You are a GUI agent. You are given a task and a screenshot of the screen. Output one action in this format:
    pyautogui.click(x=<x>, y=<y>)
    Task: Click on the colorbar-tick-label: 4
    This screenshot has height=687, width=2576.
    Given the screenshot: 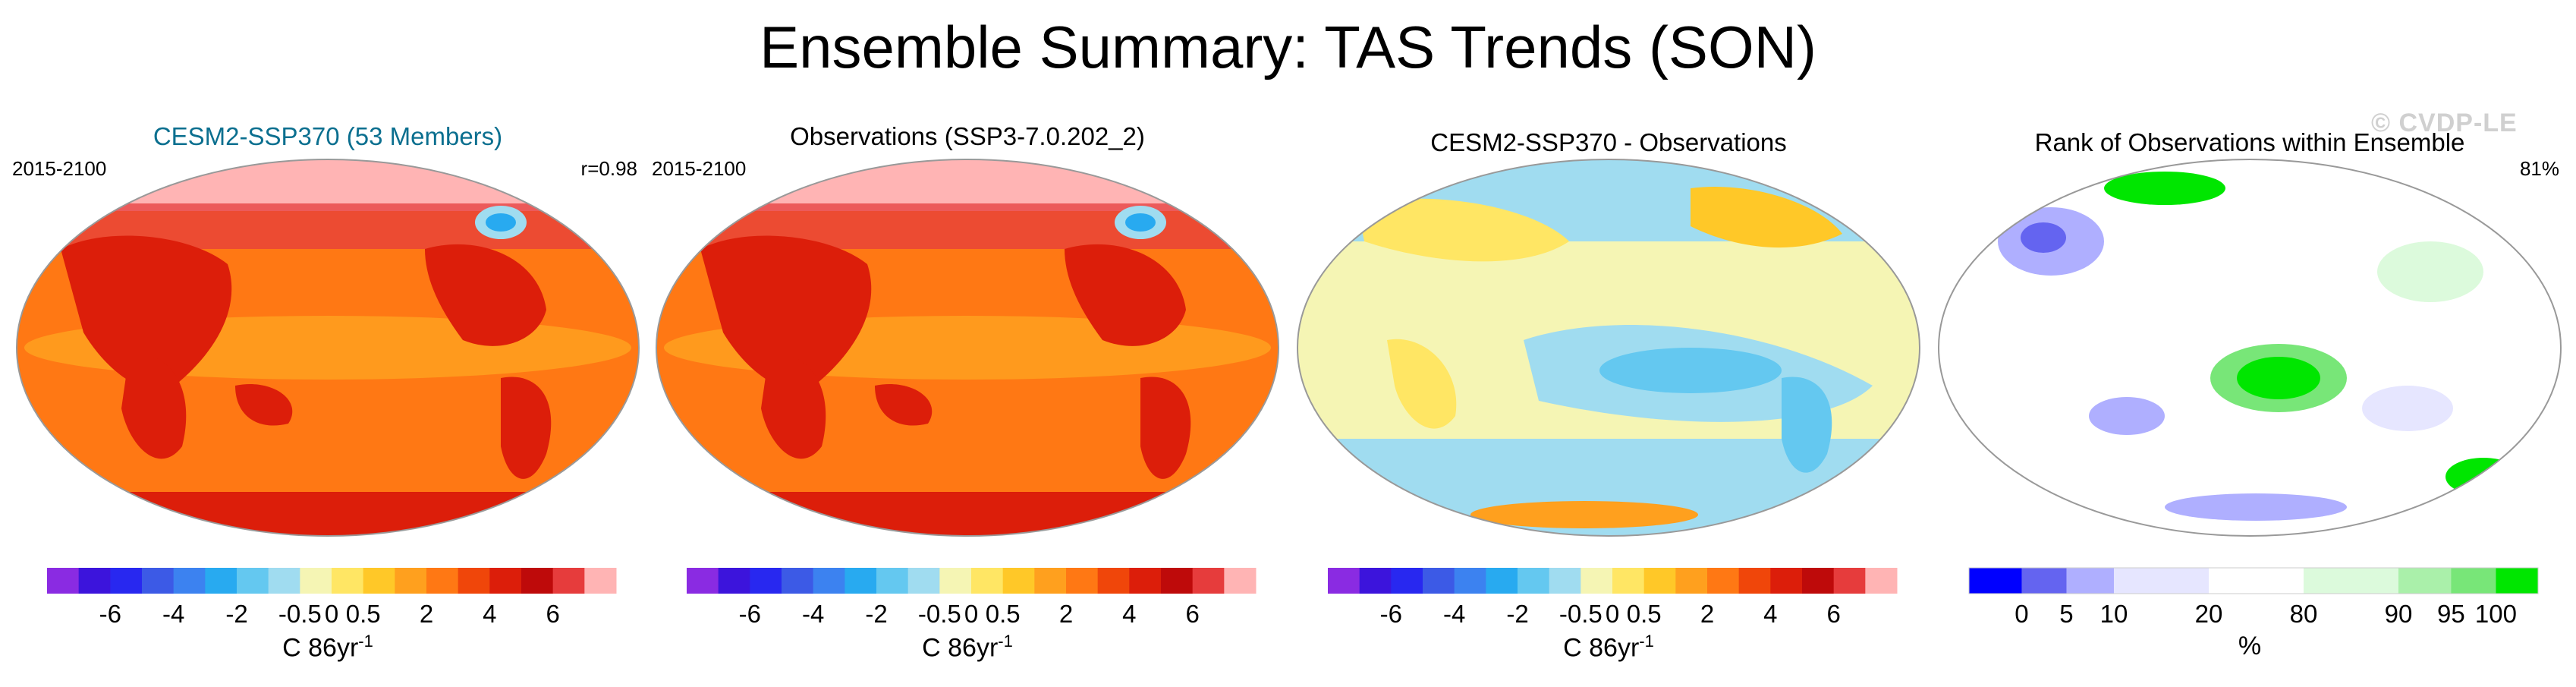 What is the action you would take?
    pyautogui.click(x=1770, y=614)
    